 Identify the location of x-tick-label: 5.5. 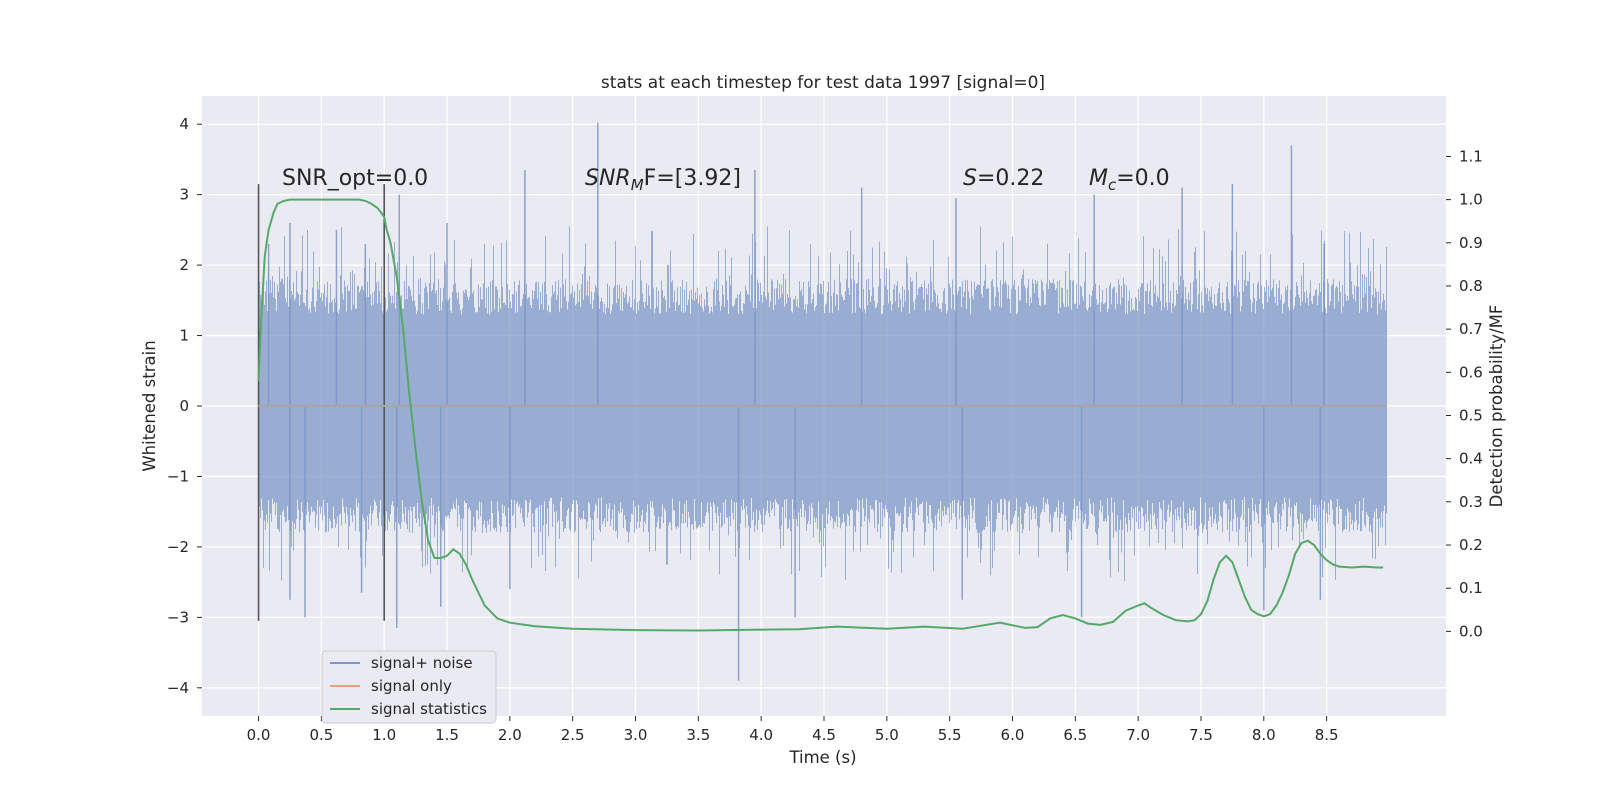
(950, 735).